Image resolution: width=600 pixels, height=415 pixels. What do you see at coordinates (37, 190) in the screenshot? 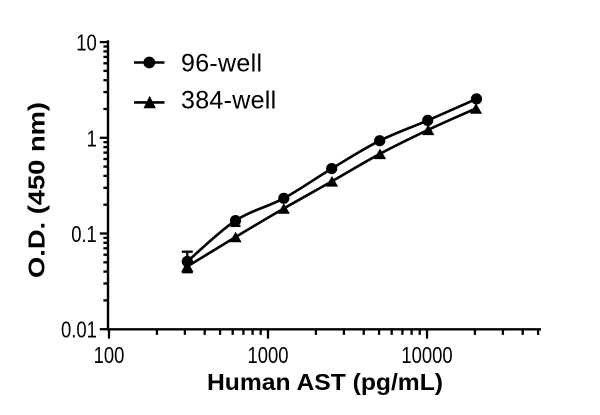
I see `svg-text: O.D. (450 nm)` at bounding box center [37, 190].